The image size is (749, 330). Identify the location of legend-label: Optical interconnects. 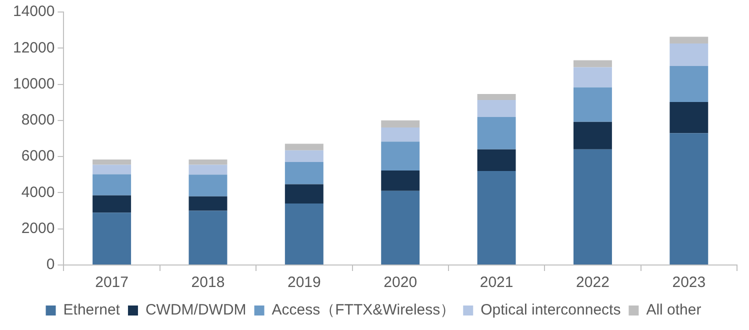
(550, 310).